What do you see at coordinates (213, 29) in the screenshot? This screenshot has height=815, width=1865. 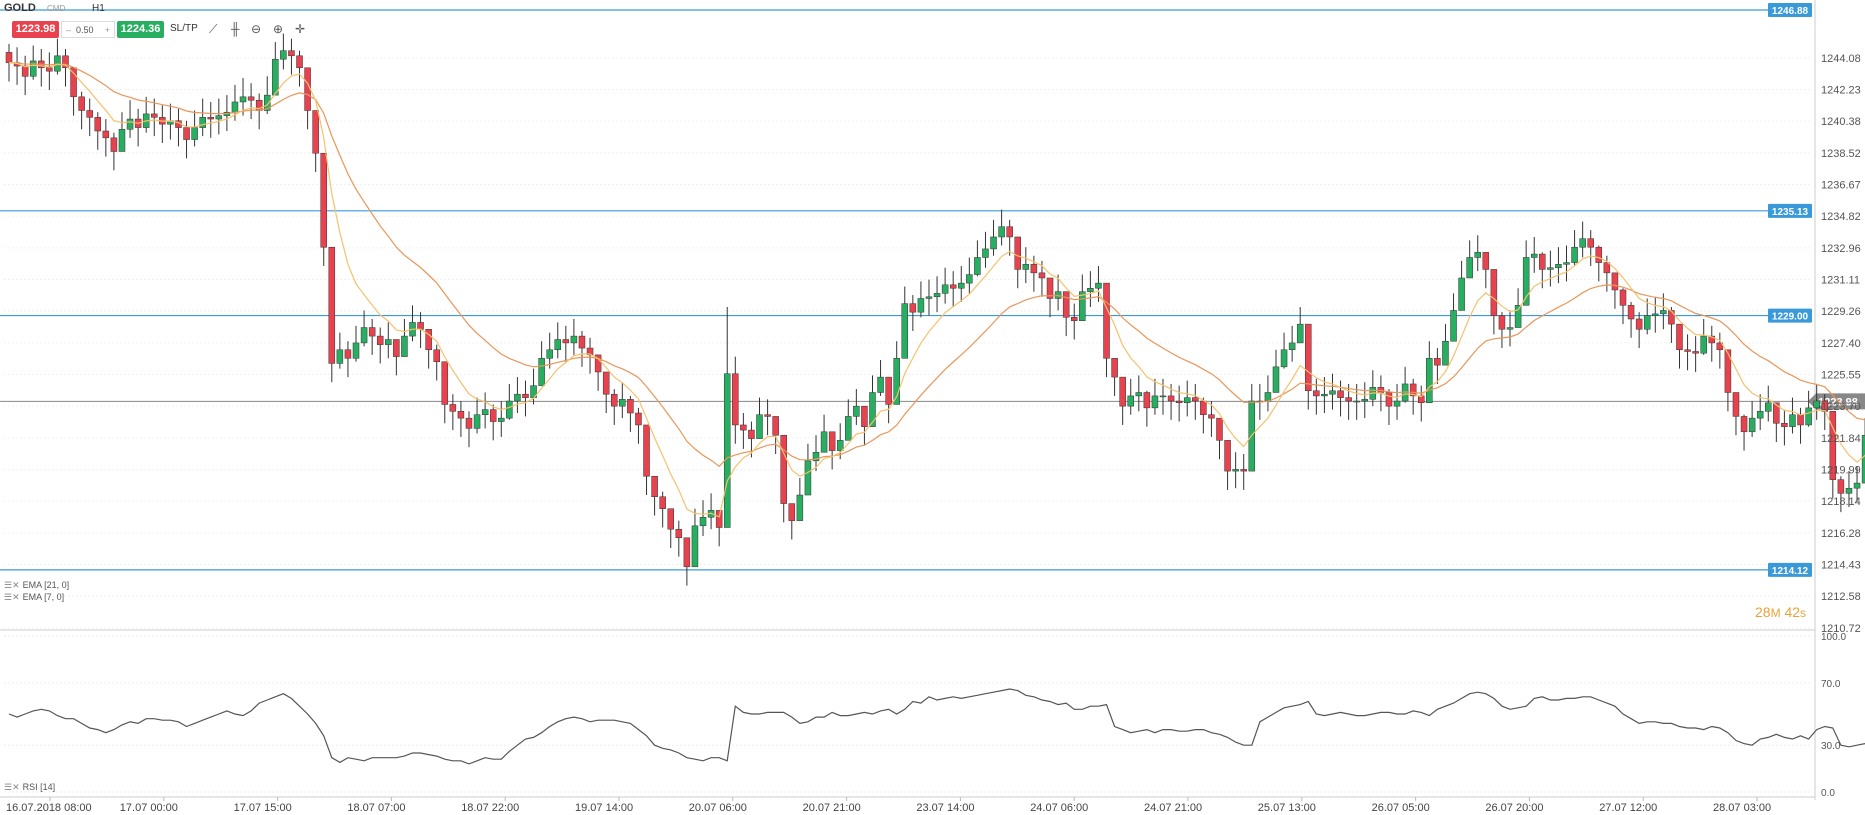 I see `trend-line-icon: ⟋` at bounding box center [213, 29].